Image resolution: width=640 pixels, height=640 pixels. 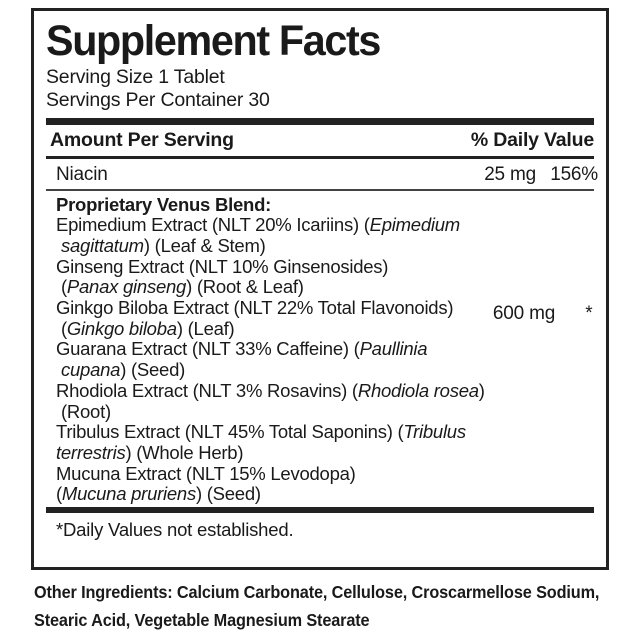 I want to click on nutrient-name: Niacin, so click(x=82, y=174).